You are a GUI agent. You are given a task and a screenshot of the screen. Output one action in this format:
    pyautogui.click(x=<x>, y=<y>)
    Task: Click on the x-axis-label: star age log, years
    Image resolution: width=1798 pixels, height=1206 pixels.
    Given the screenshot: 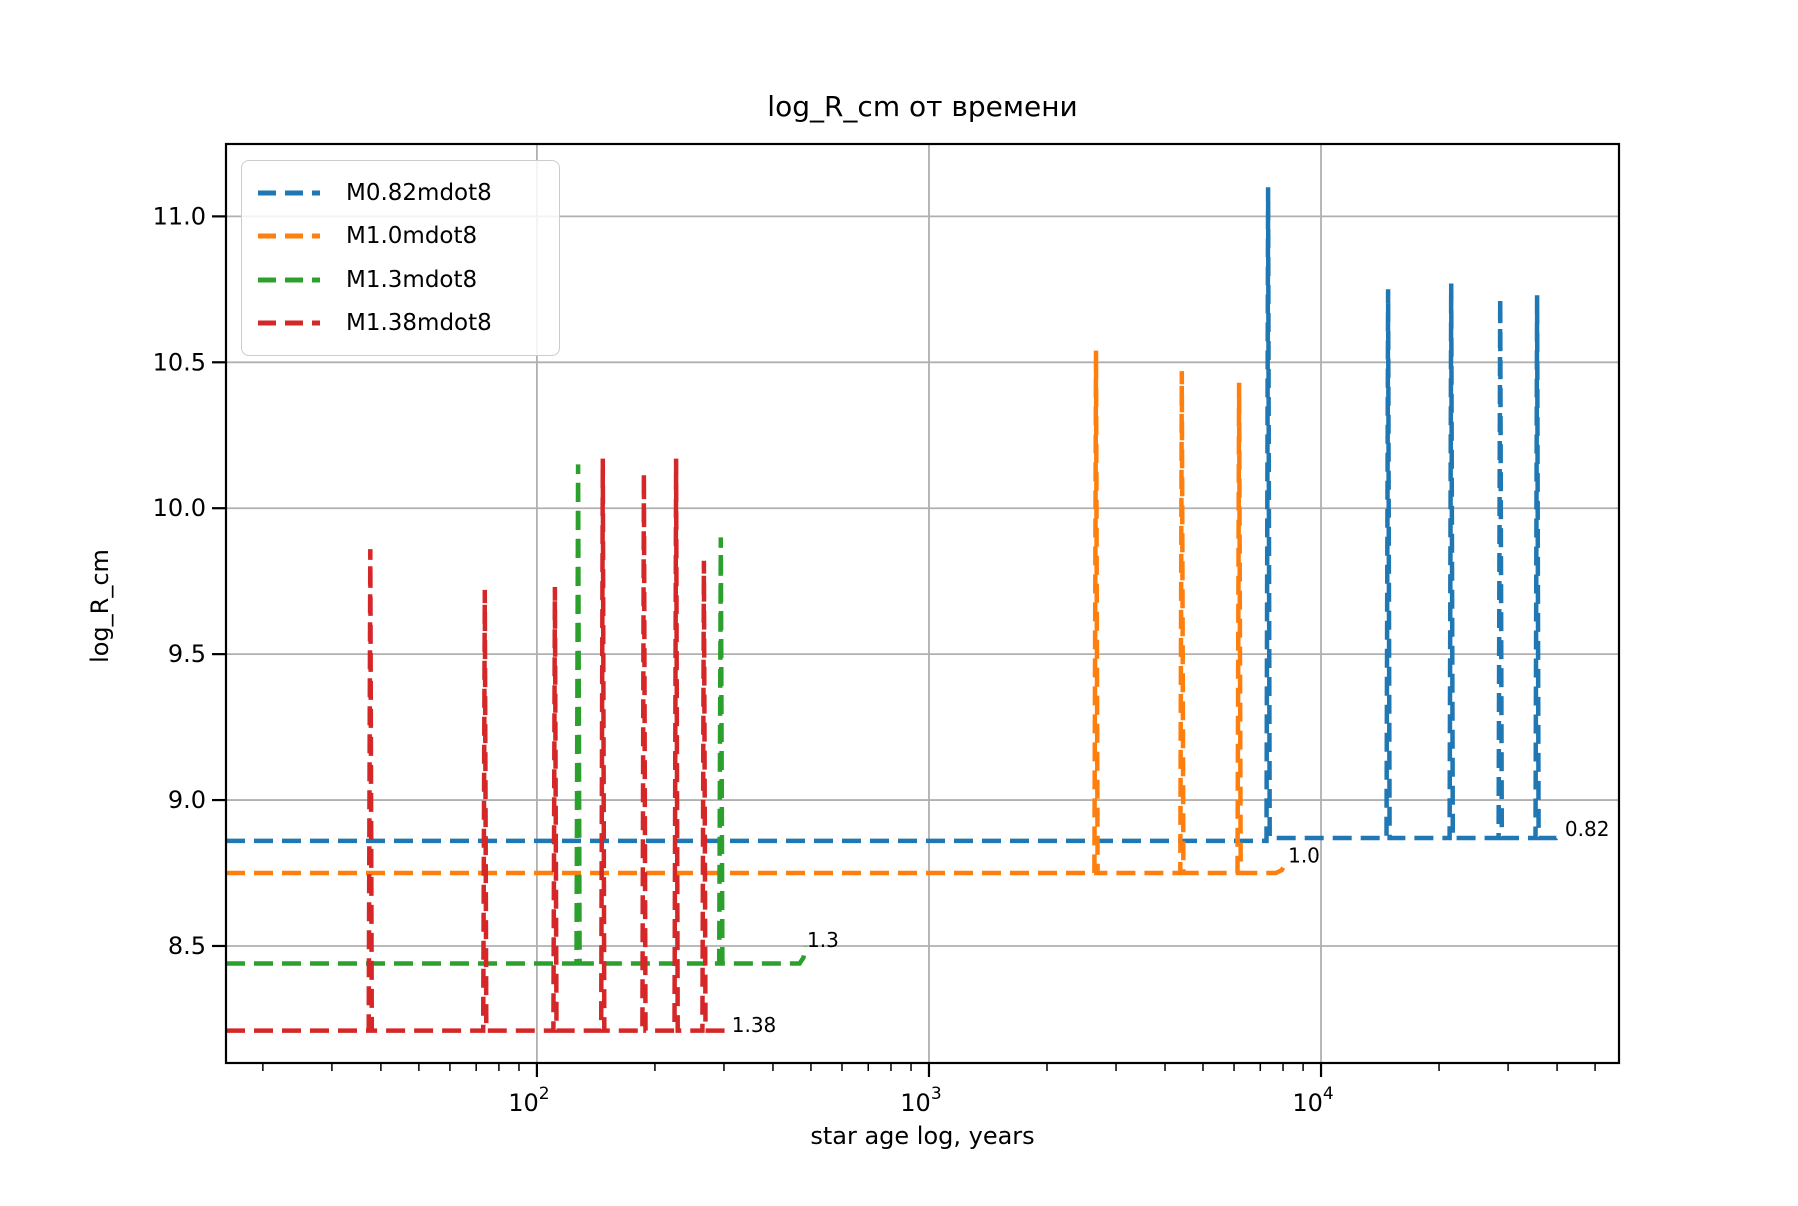 What is the action you would take?
    pyautogui.click(x=922, y=1136)
    